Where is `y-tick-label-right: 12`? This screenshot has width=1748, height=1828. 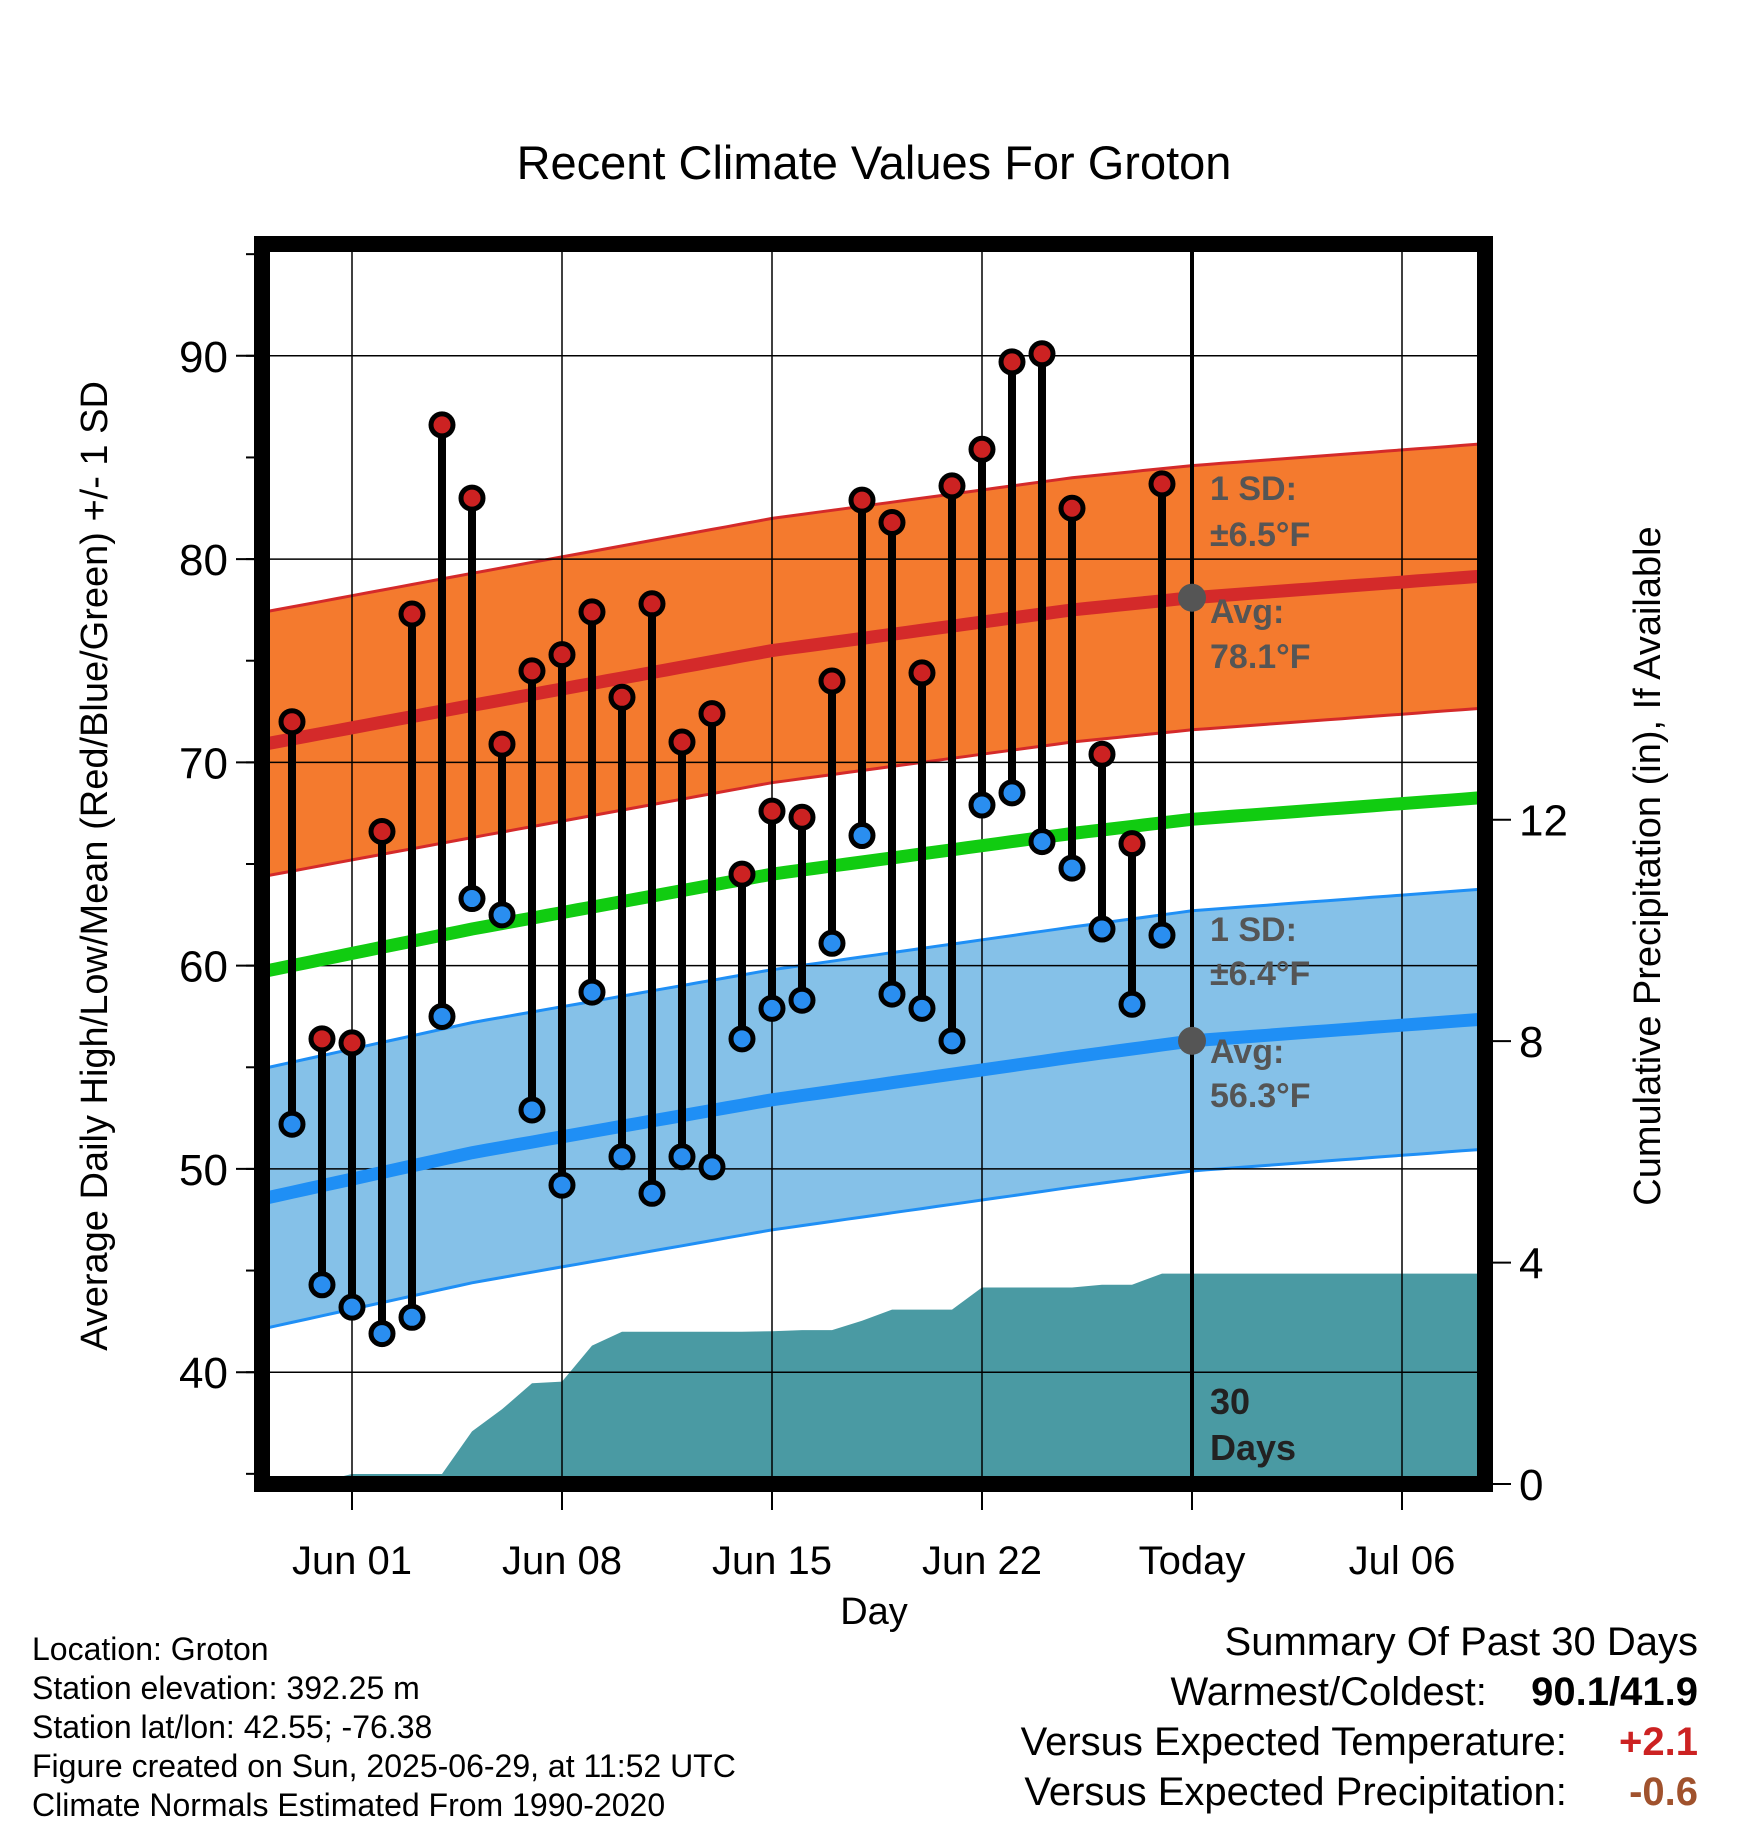 y-tick-label-right: 12 is located at coordinates (1543, 821).